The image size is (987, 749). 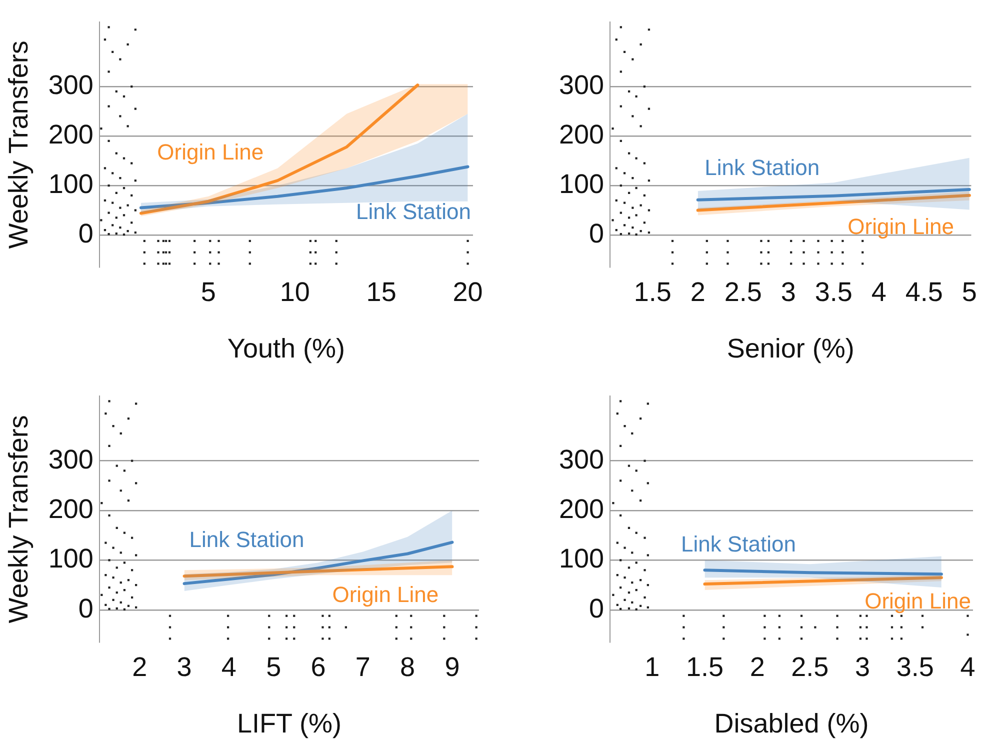 What do you see at coordinates (408, 667) in the screenshot?
I see `x-tick-label: 8` at bounding box center [408, 667].